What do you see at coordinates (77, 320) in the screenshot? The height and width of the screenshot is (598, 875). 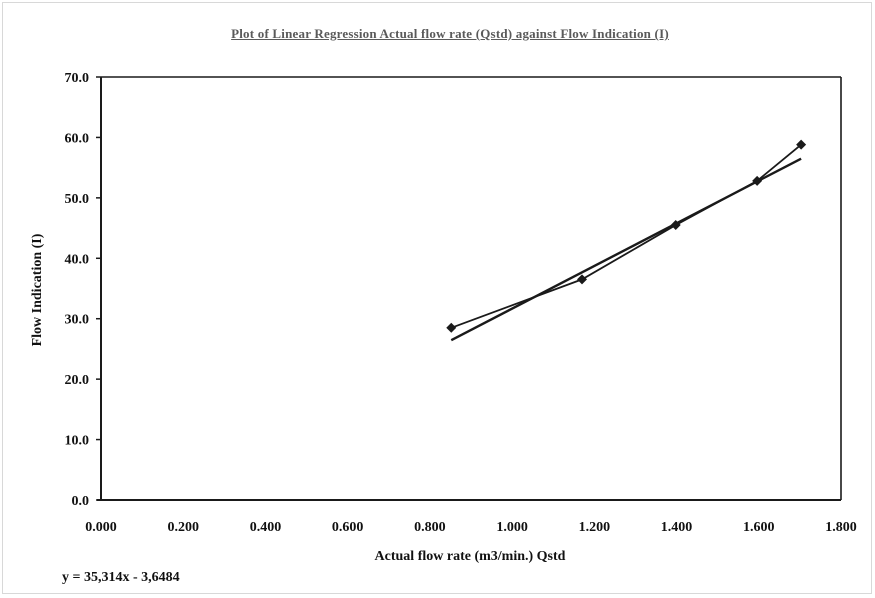 I see `y-tick-label: 30.0` at bounding box center [77, 320].